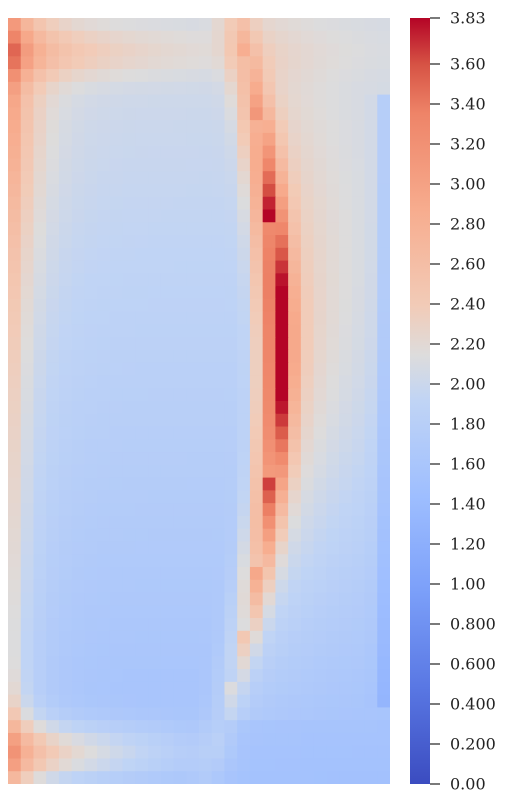  I want to click on colorbar-tick-label: 2.60, so click(468, 264).